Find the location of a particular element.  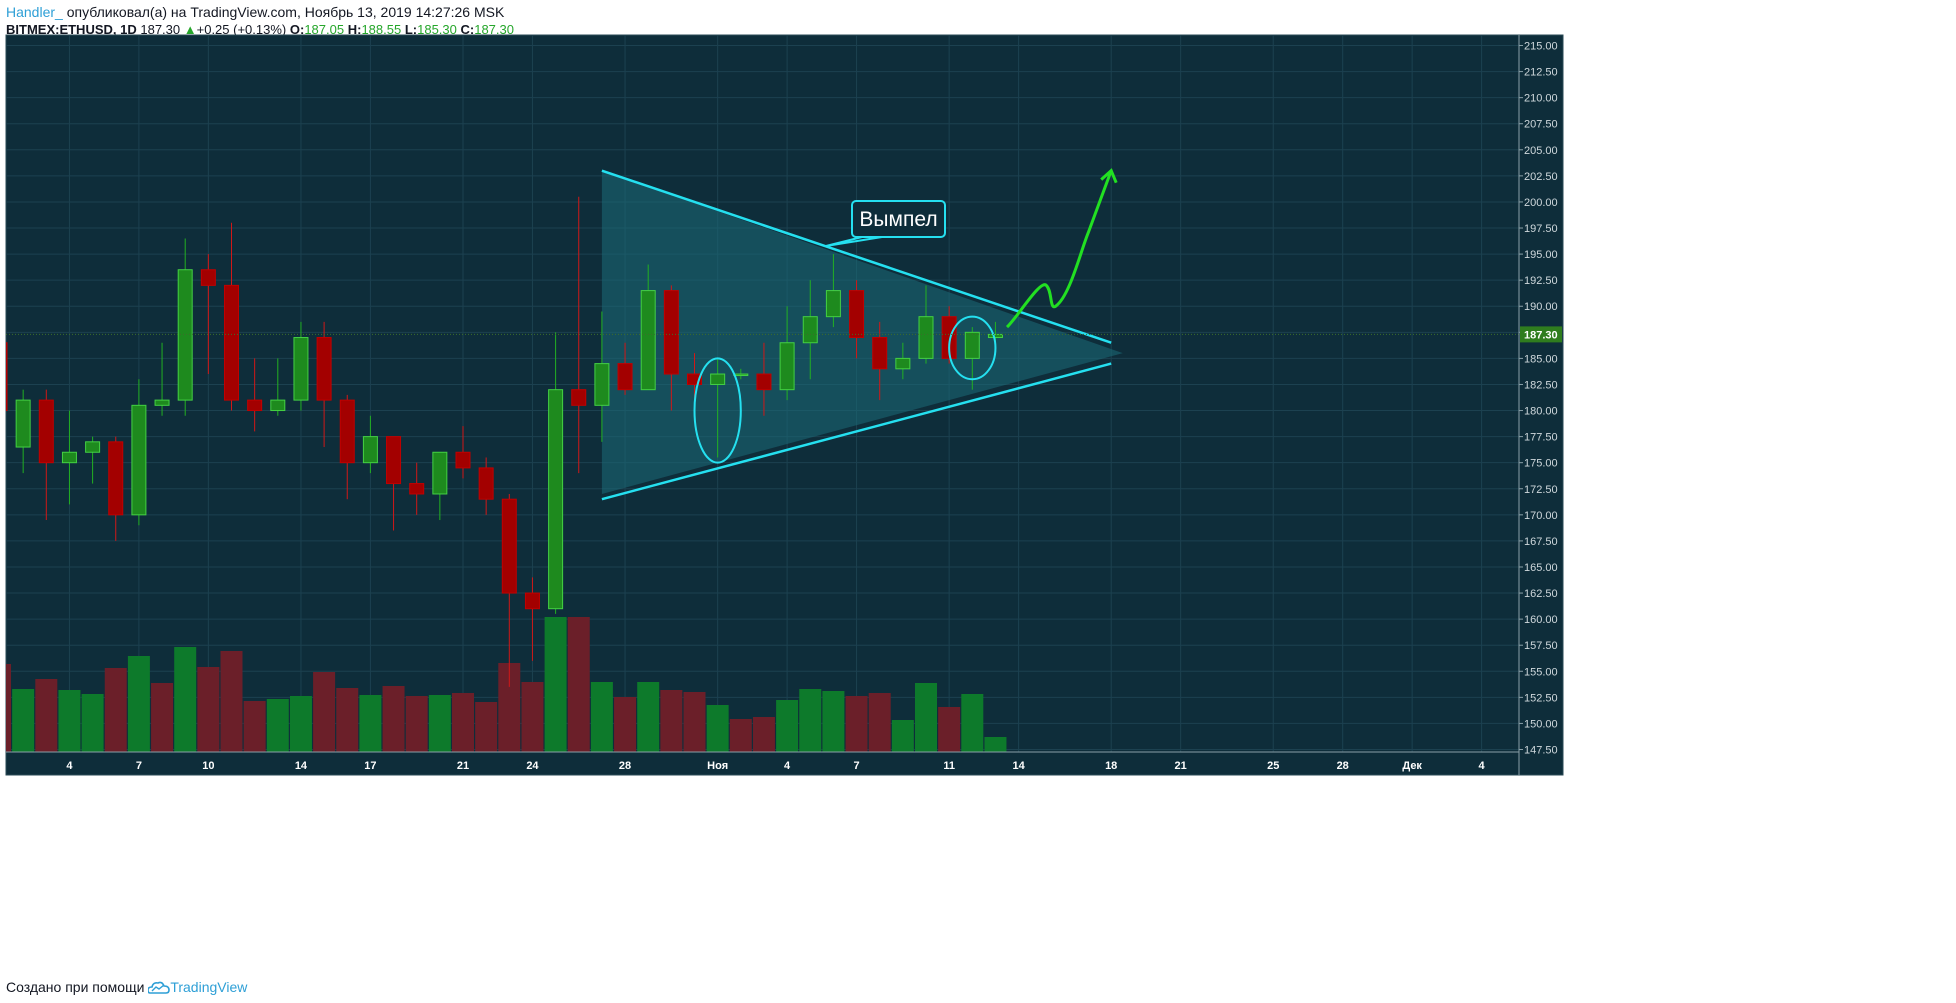

price-tick-label: 147.50 is located at coordinates (1541, 751).